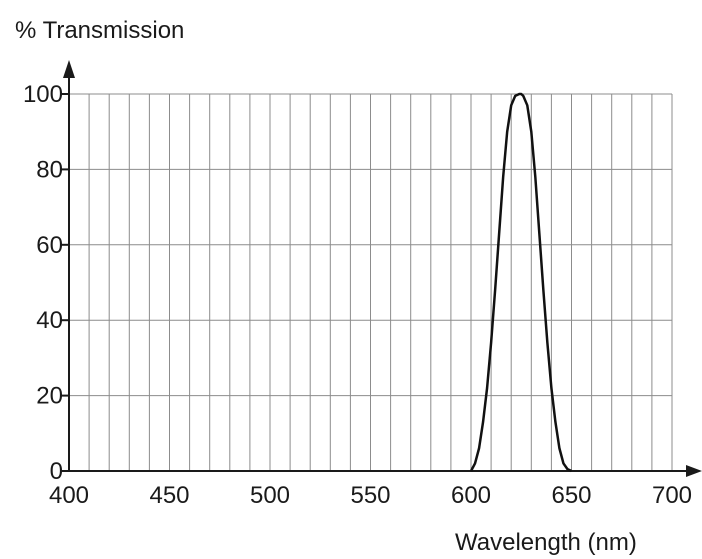 The height and width of the screenshot is (559, 702). Describe the element at coordinates (69, 495) in the screenshot. I see `x-tick-label: 400` at that location.